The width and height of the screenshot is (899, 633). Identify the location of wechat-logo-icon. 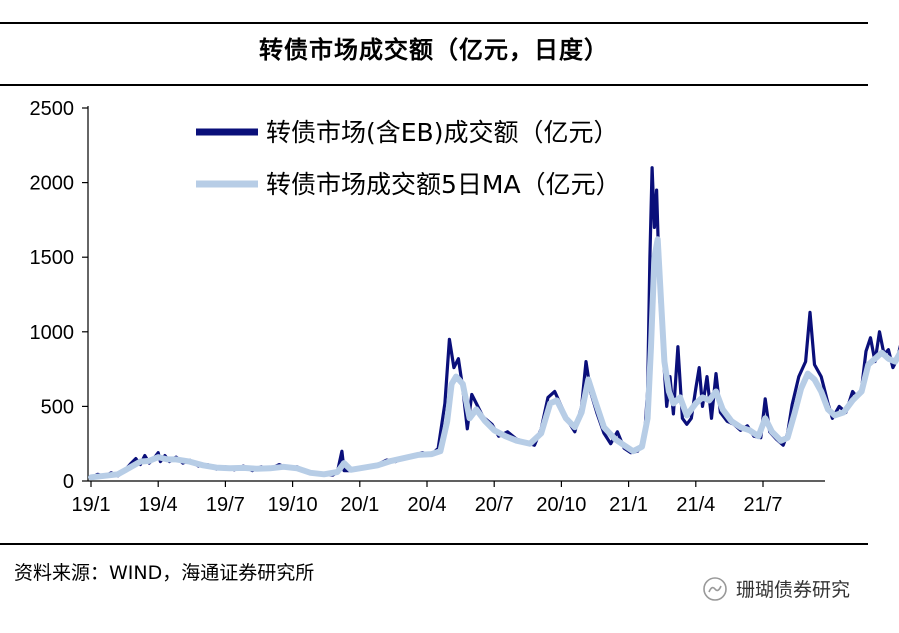
(715, 588).